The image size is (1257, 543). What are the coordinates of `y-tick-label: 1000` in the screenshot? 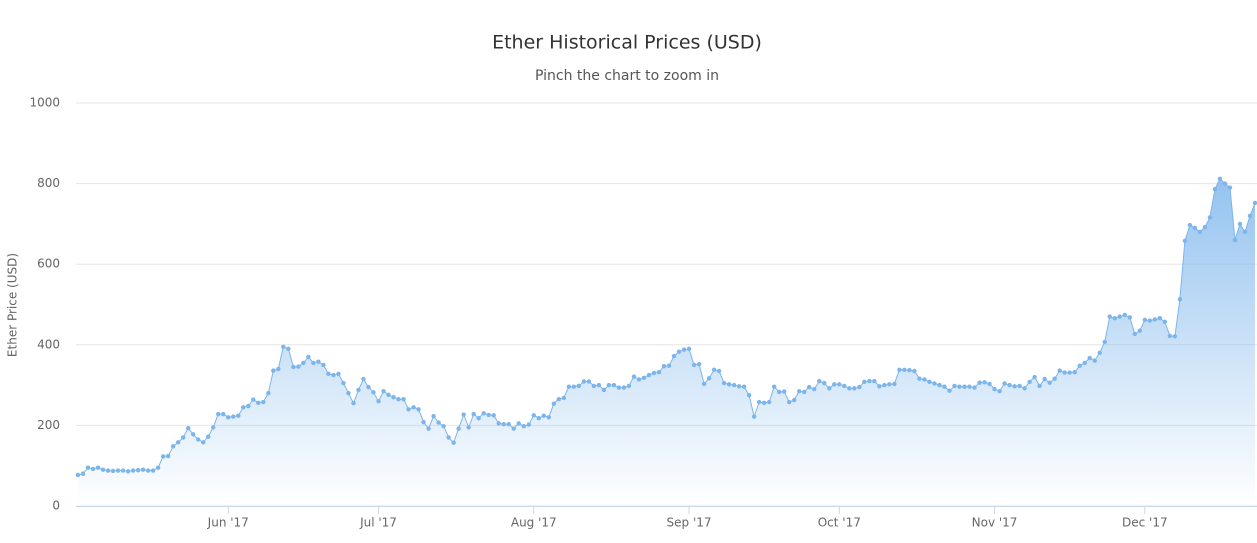 It's located at (44, 103).